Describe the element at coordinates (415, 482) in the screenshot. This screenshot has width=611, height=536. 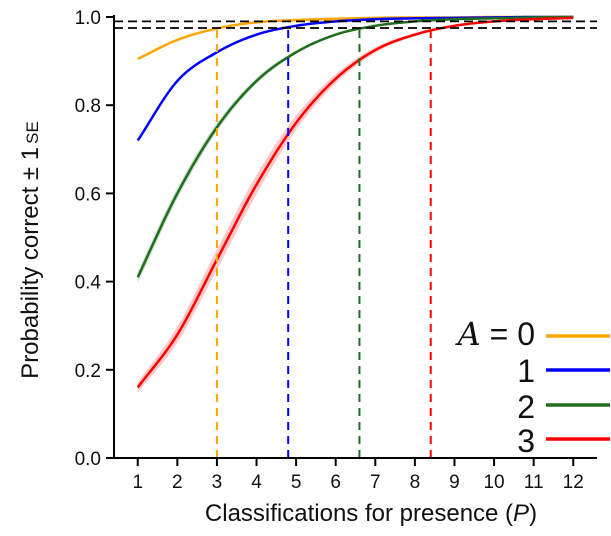
I see `x-tick-label: 8` at that location.